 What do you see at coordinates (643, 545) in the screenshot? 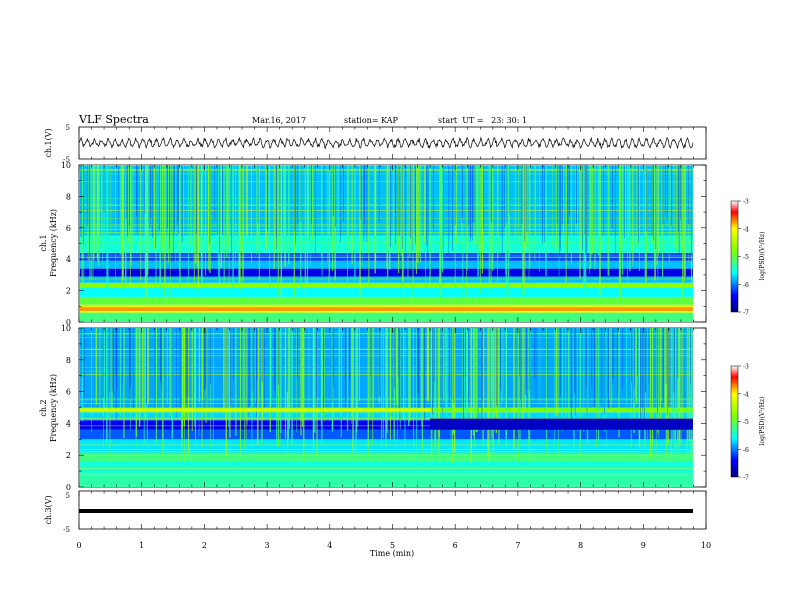
I see `time-tick-label: 9` at bounding box center [643, 545].